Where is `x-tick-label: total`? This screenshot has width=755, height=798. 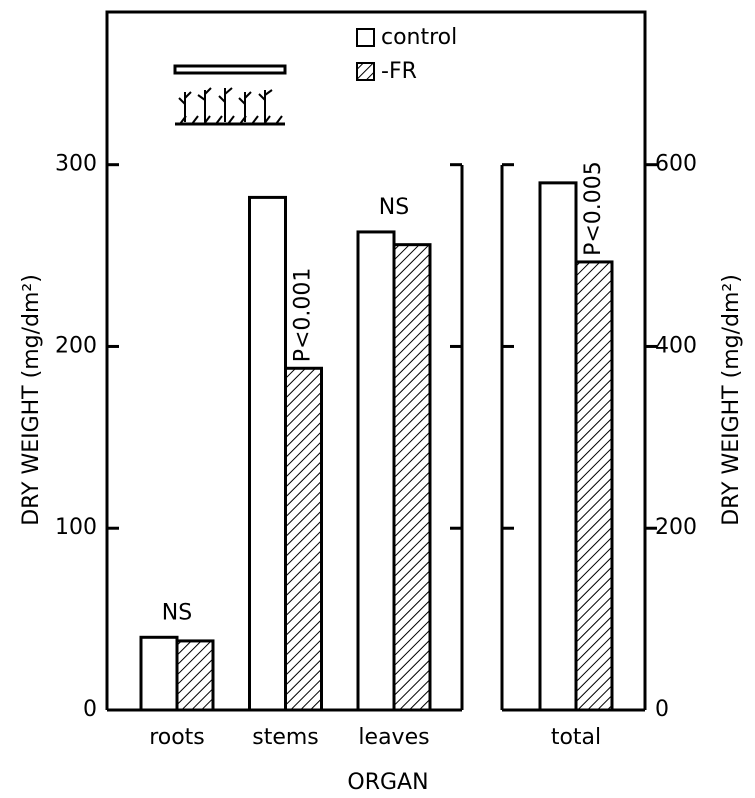 x-tick-label: total is located at coordinates (576, 737).